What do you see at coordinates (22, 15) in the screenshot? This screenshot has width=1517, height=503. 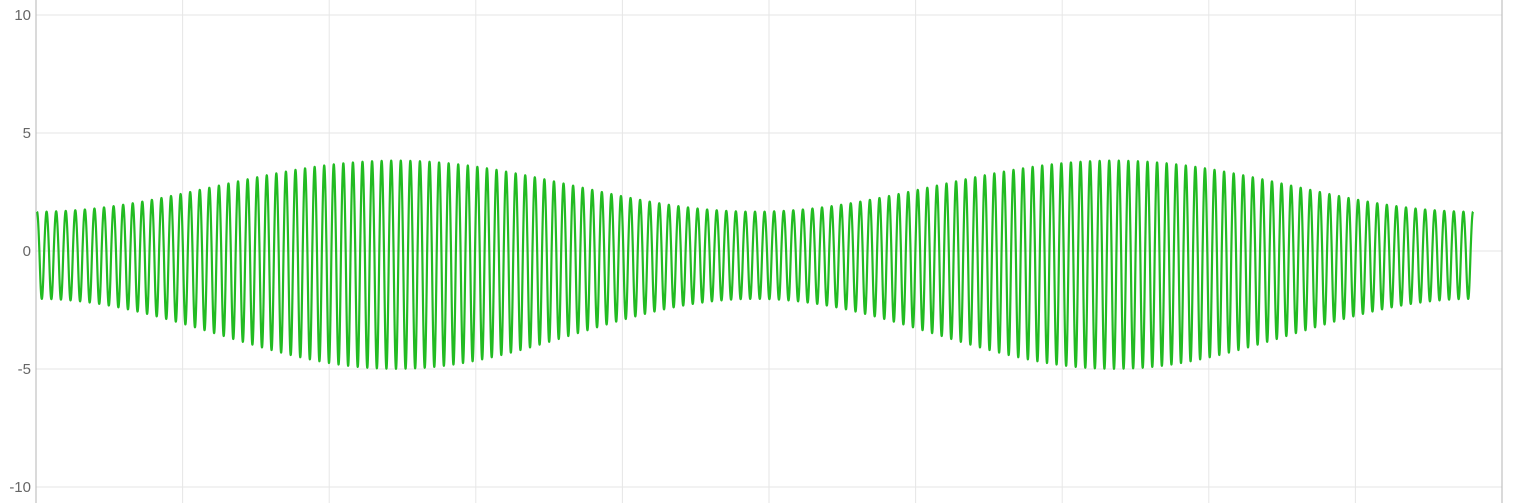 I see `y-tick-label: 10` at bounding box center [22, 15].